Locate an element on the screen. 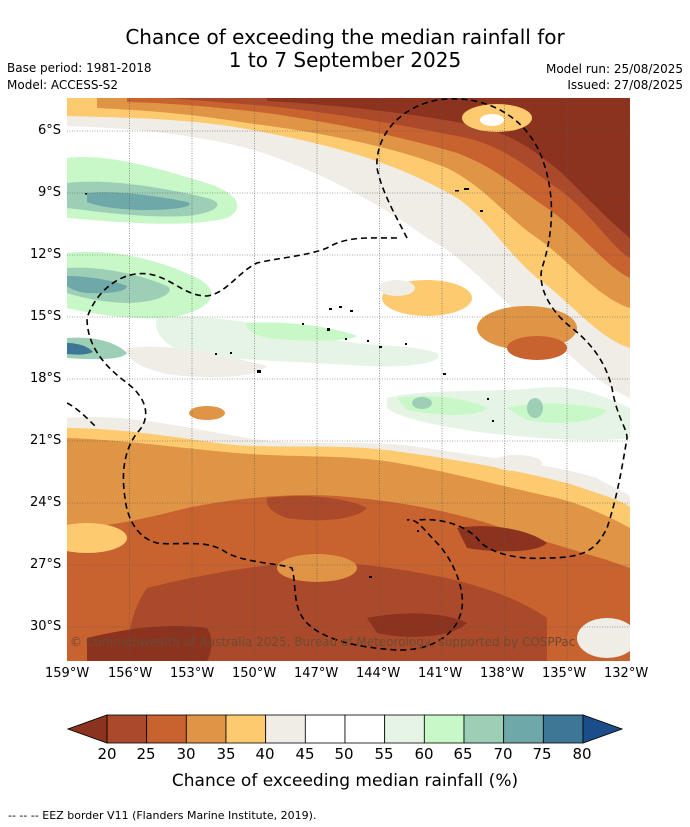 This screenshot has height=827, width=690. colorbar-label: 60 is located at coordinates (424, 754).